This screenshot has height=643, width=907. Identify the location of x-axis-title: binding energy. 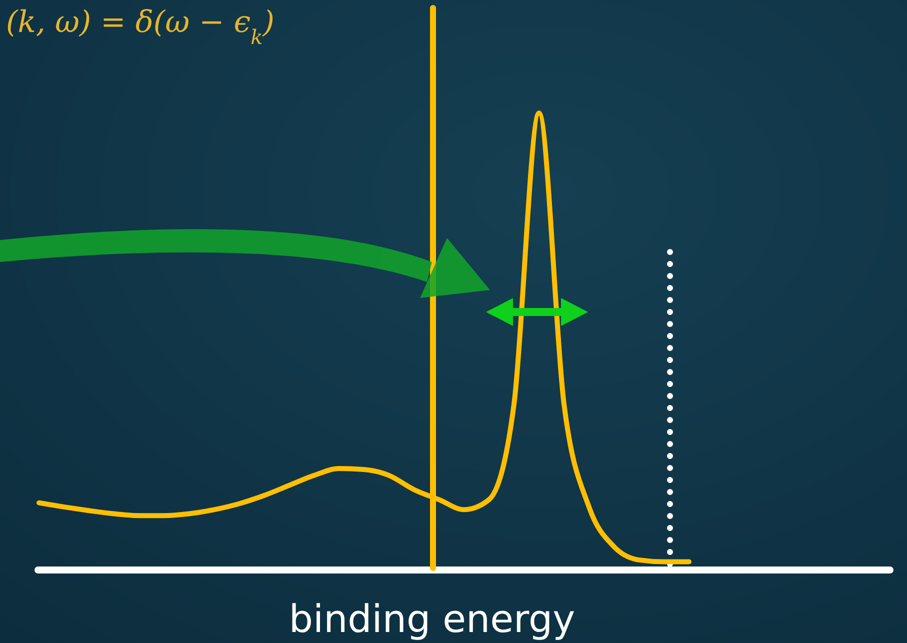
(432, 619).